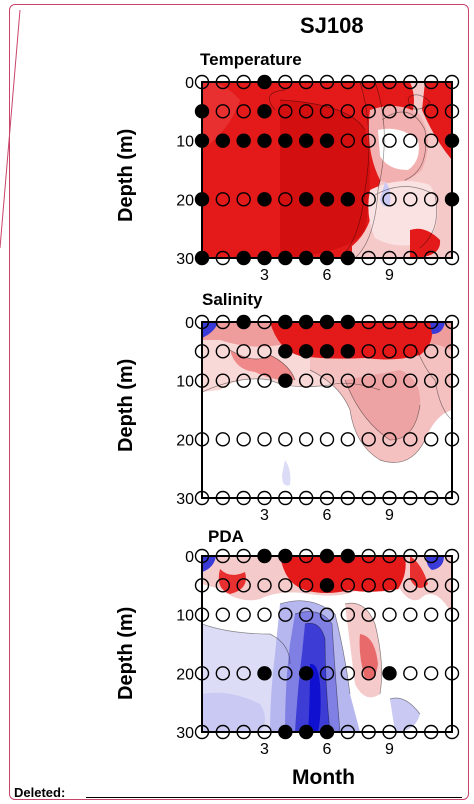  Describe the element at coordinates (327, 644) in the screenshot. I see `pda-sample-markers` at that location.